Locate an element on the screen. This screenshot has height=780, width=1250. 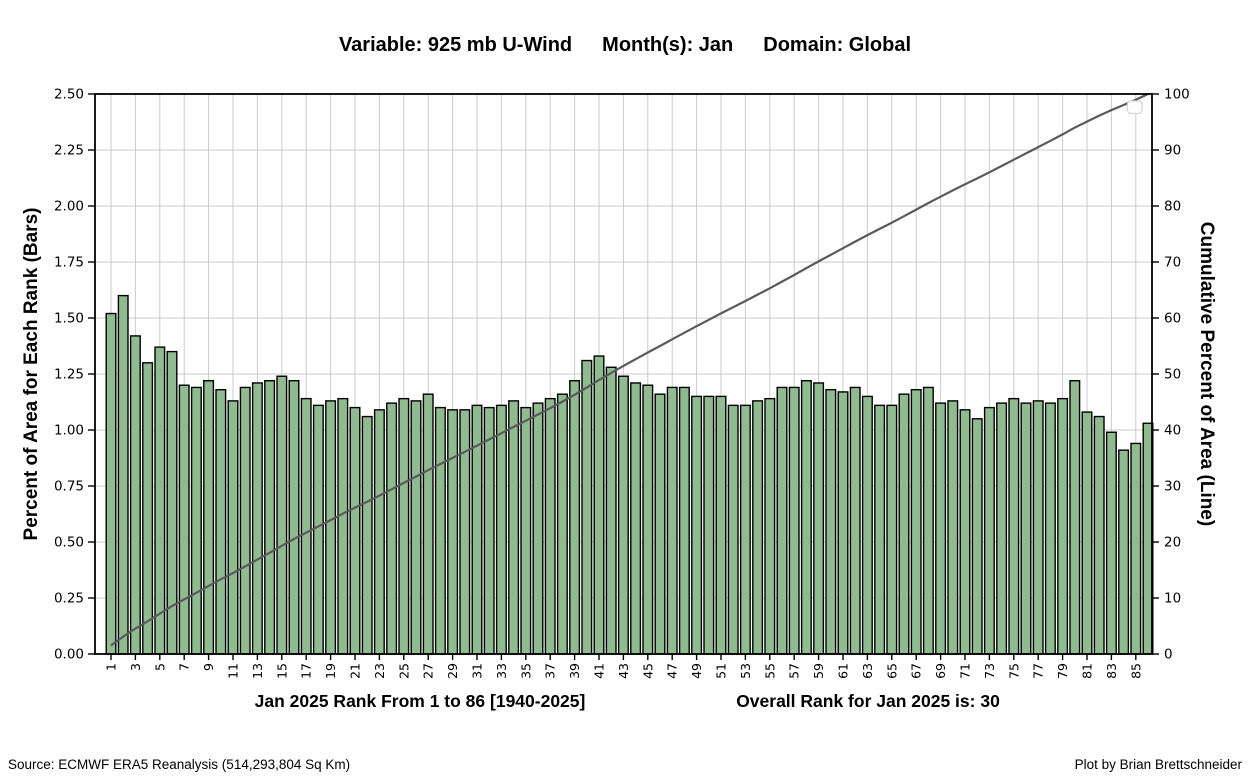
x-tick-label: 81 is located at coordinates (1087, 671).